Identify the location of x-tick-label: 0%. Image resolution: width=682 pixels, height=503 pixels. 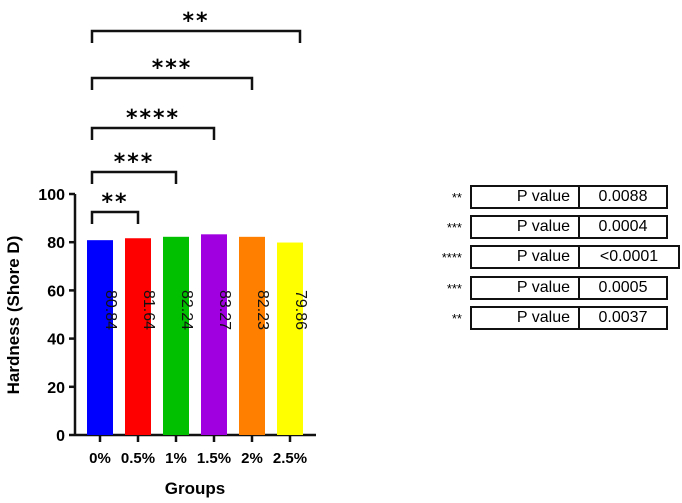
(100, 458).